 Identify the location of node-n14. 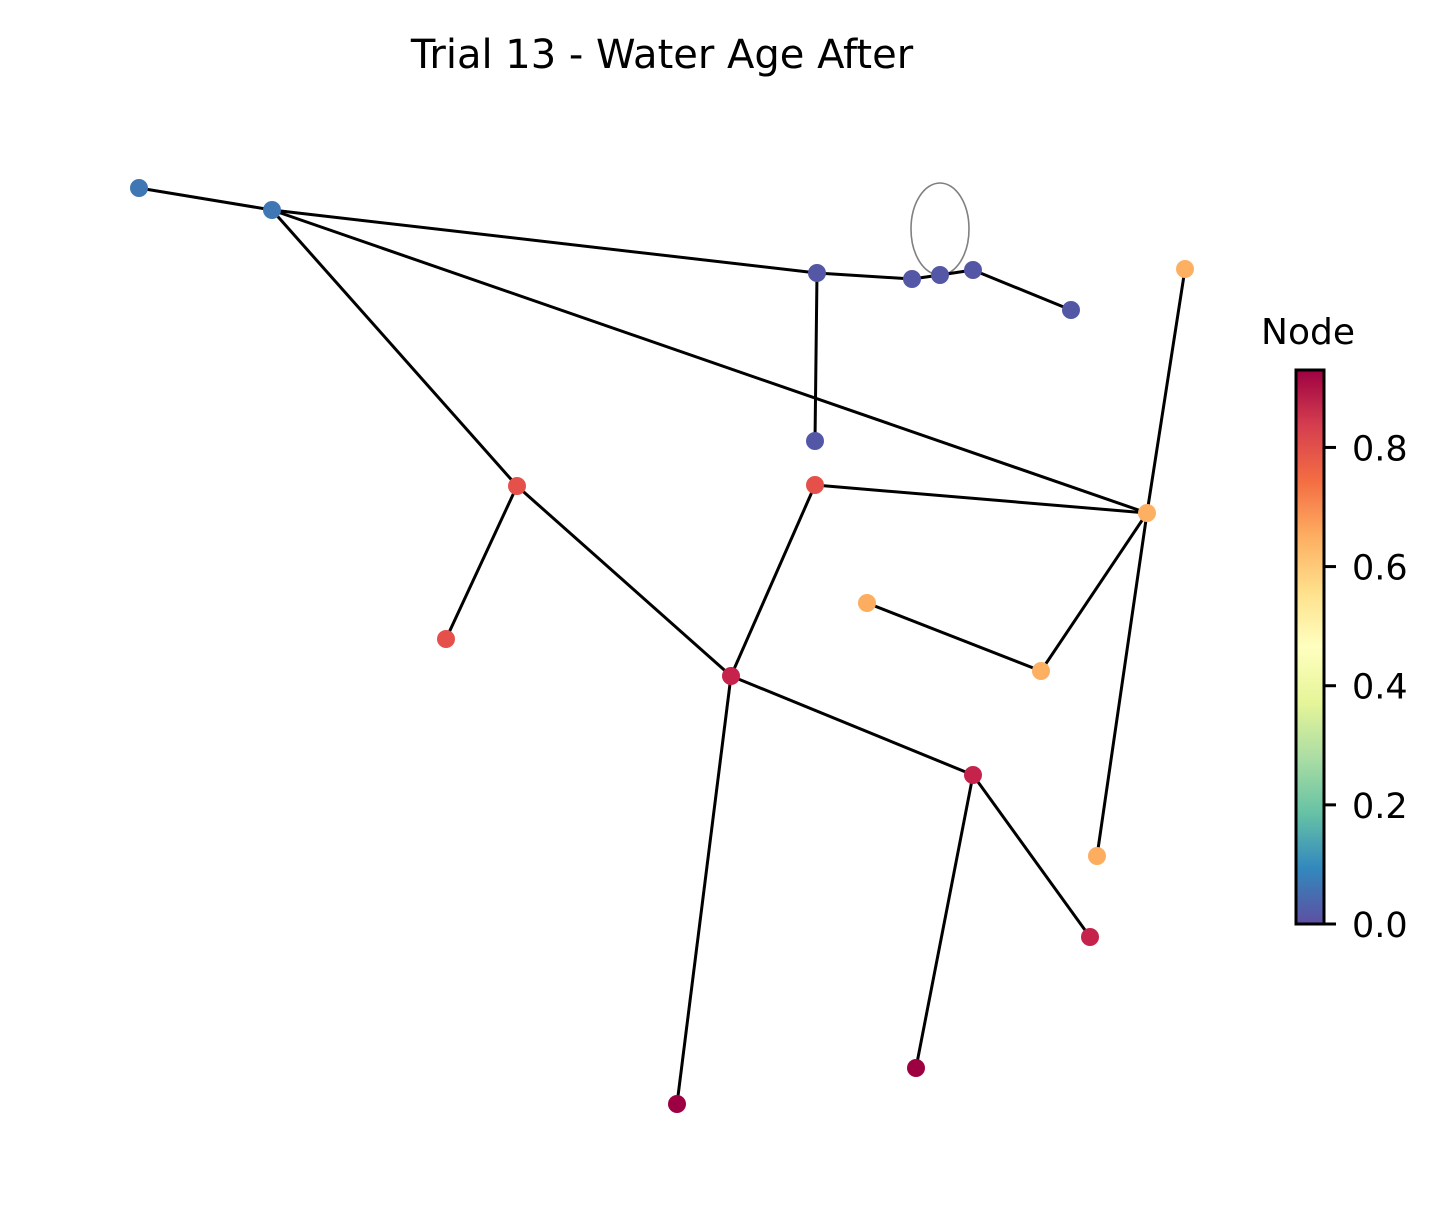
(867, 603).